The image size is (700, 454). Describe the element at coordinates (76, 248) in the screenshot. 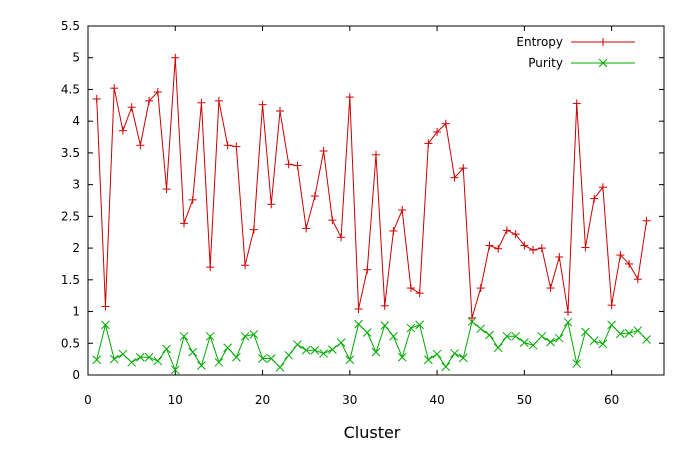

I see `y-tick-label: 2` at that location.